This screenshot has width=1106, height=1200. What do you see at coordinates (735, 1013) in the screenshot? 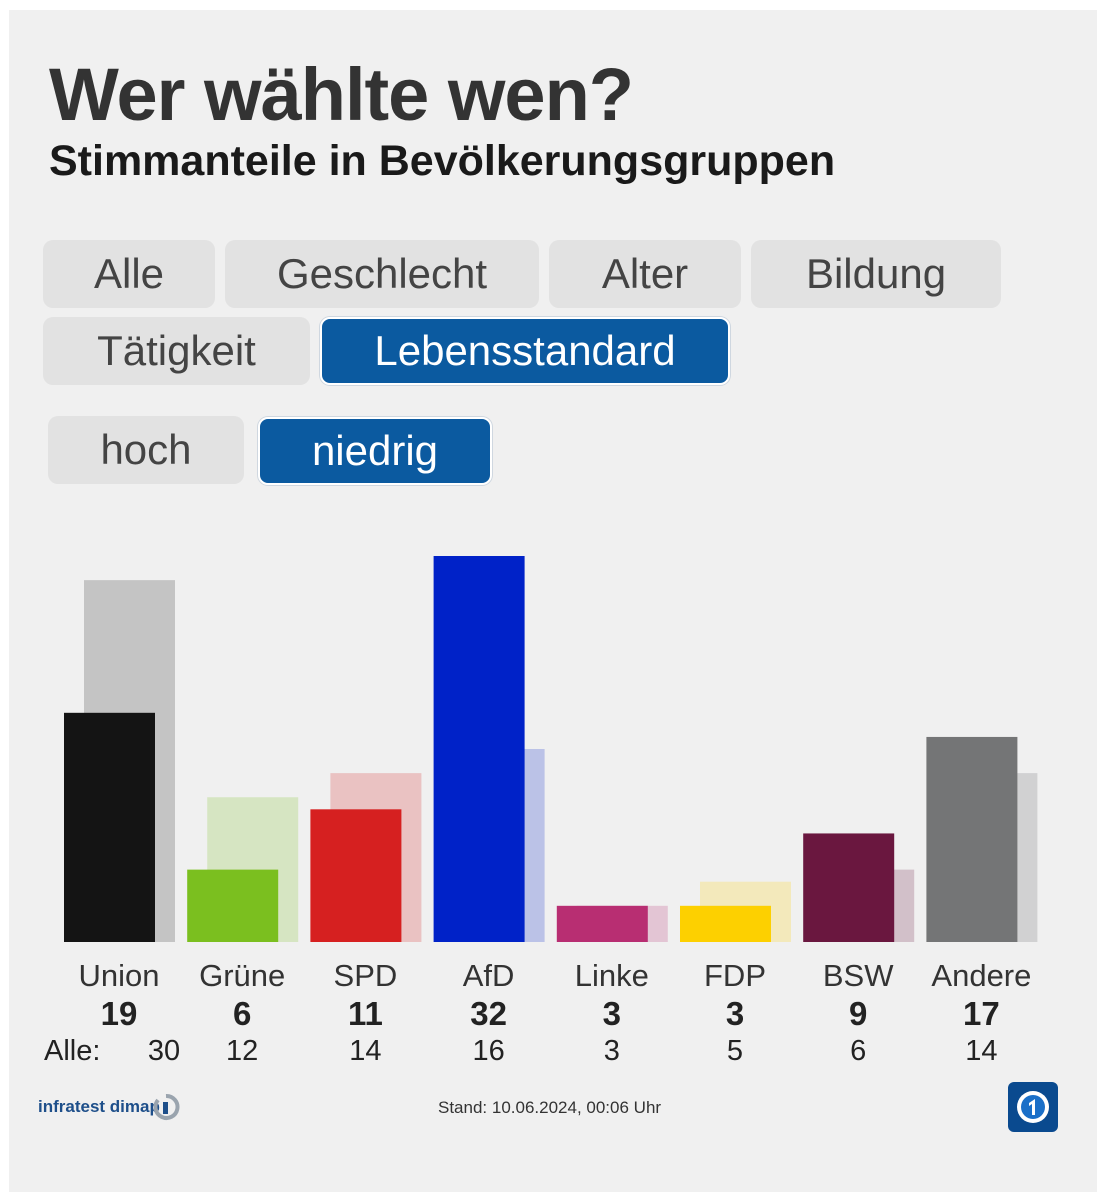
I see `value-niedrig-fdp: 3` at bounding box center [735, 1013].